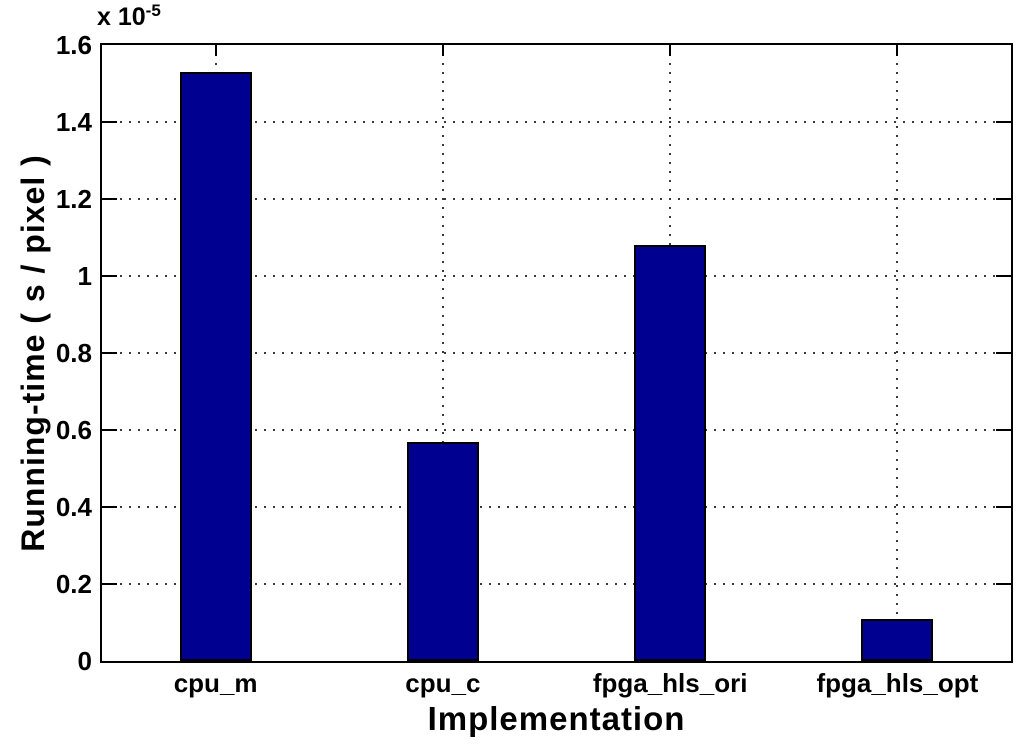  Describe the element at coordinates (73, 122) in the screenshot. I see `y-tick-label: 1.4` at that location.